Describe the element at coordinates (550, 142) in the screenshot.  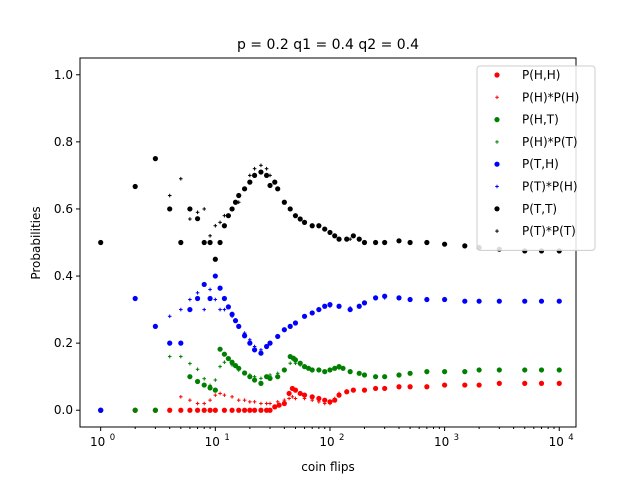
I see `legend-label: P(H)*P(T)` at that location.